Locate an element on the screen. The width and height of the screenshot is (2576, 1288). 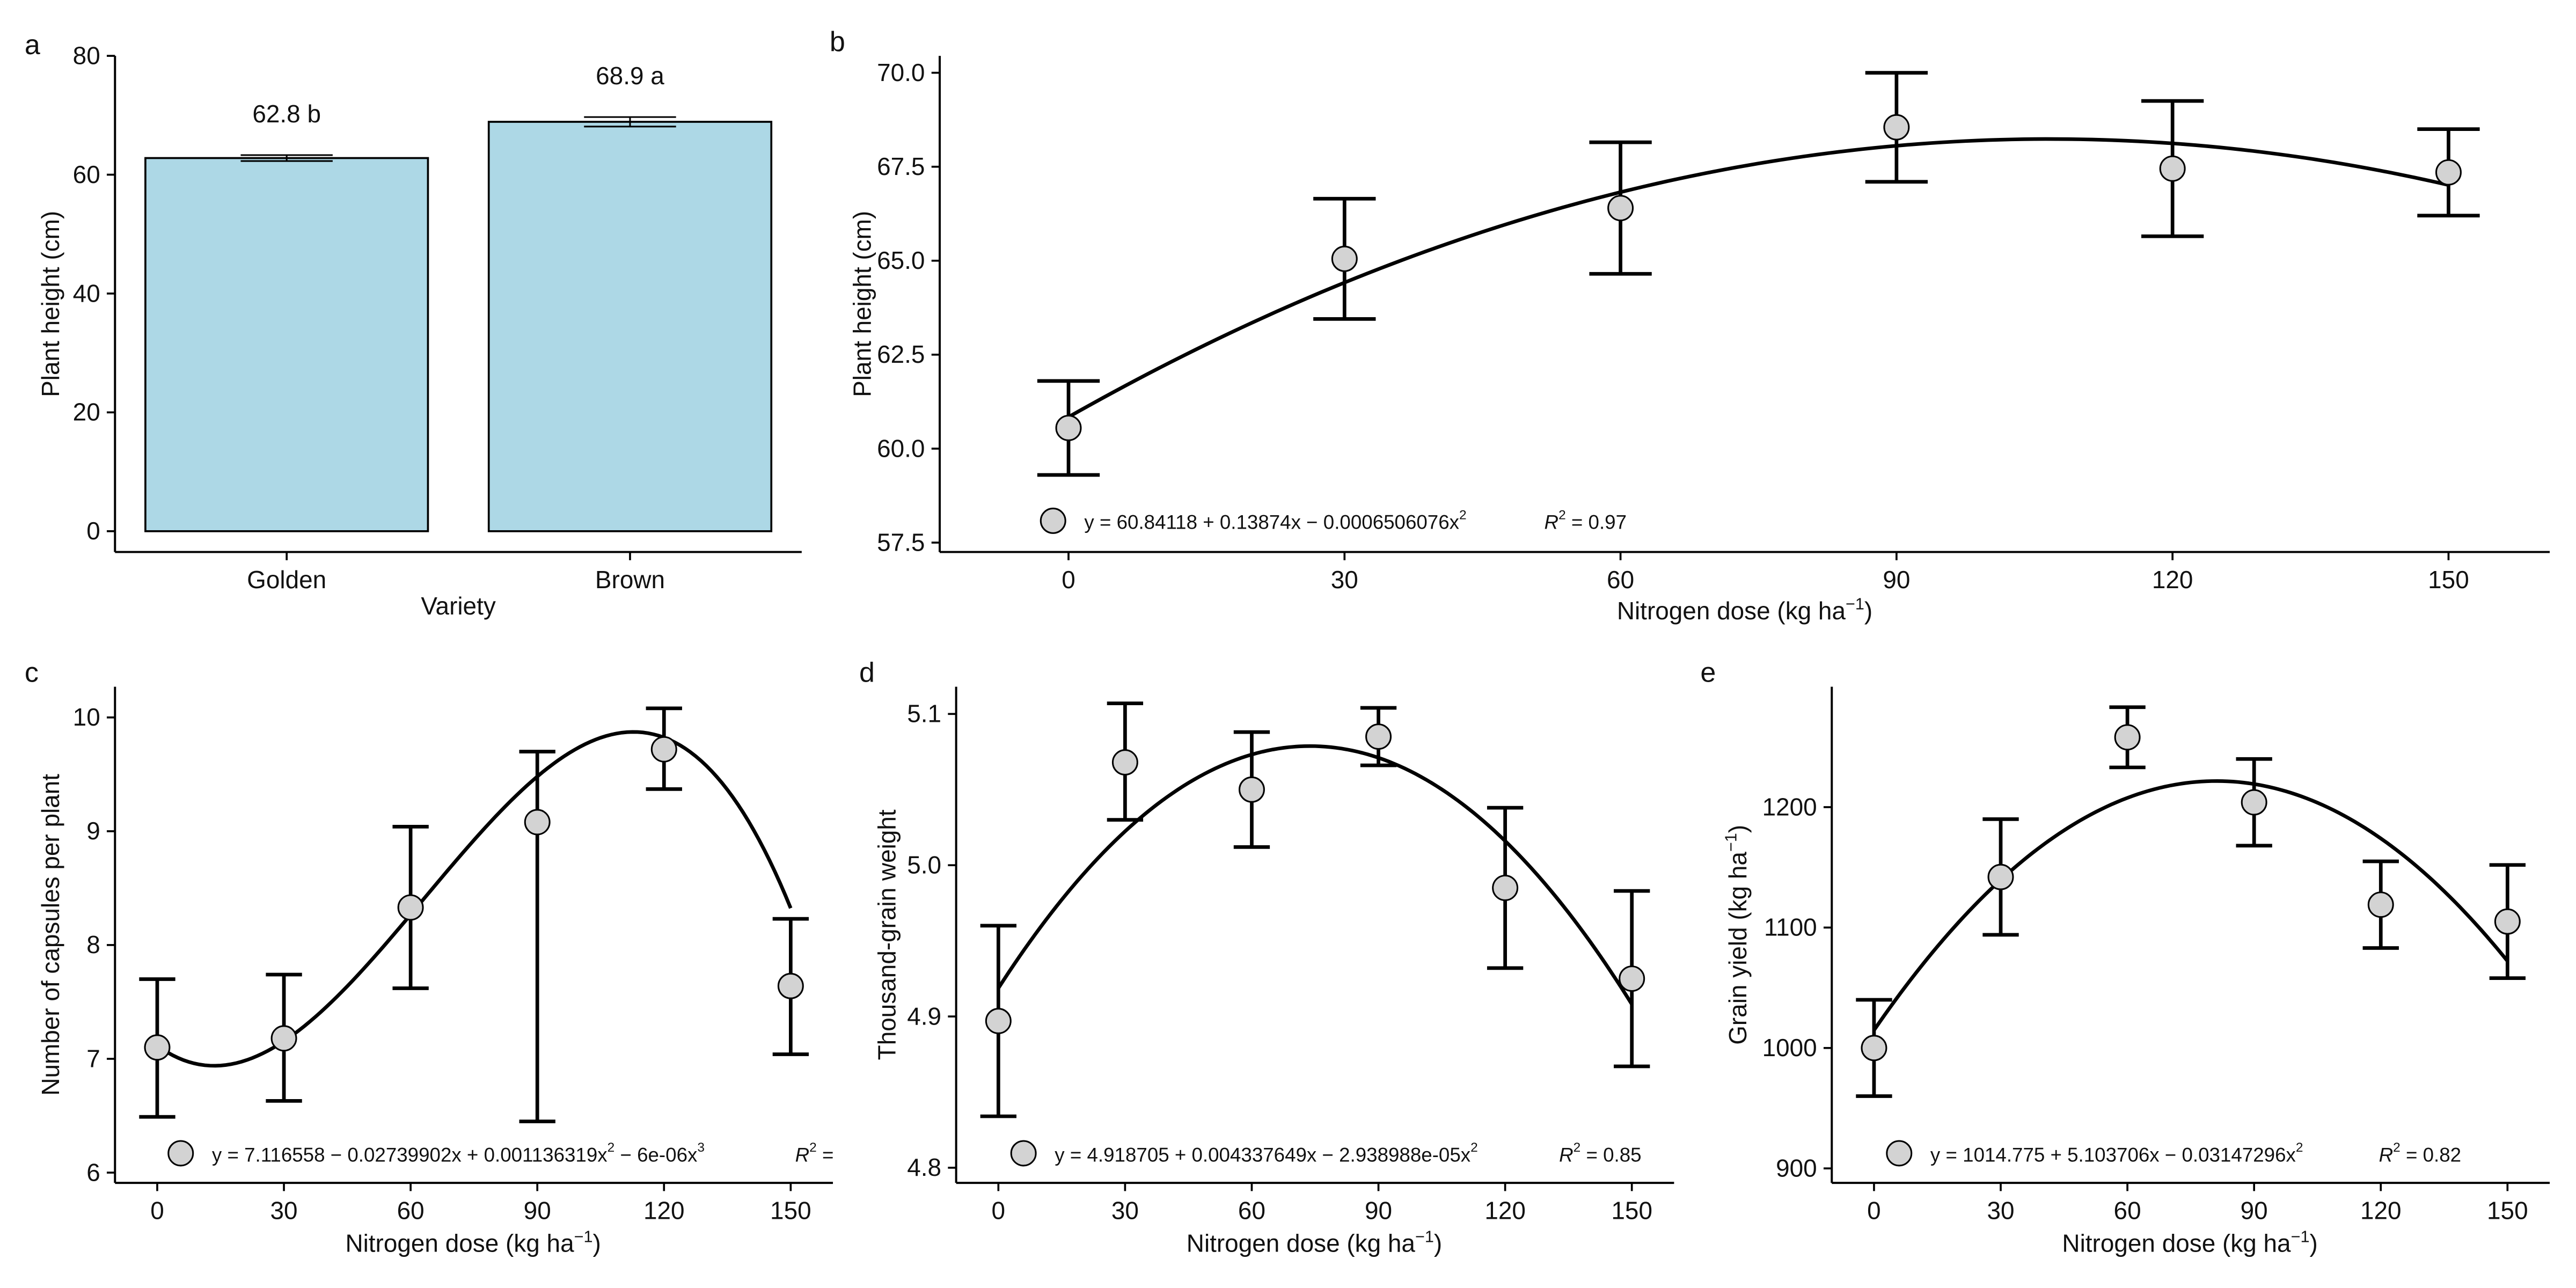
r-squared: R2 = 0.97 is located at coordinates (1586, 520).